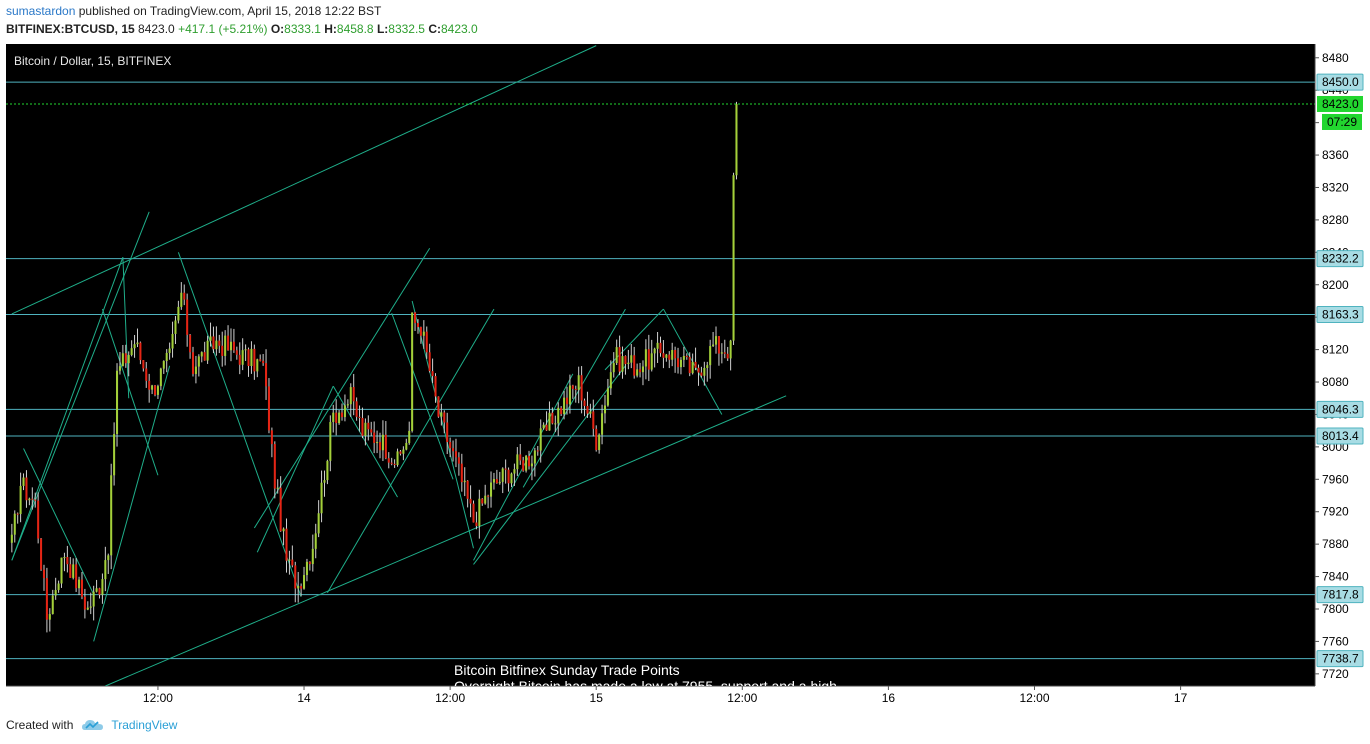 The width and height of the screenshot is (1370, 744). Describe the element at coordinates (1340, 436) in the screenshot. I see `level-price-text: 8013.4` at that location.